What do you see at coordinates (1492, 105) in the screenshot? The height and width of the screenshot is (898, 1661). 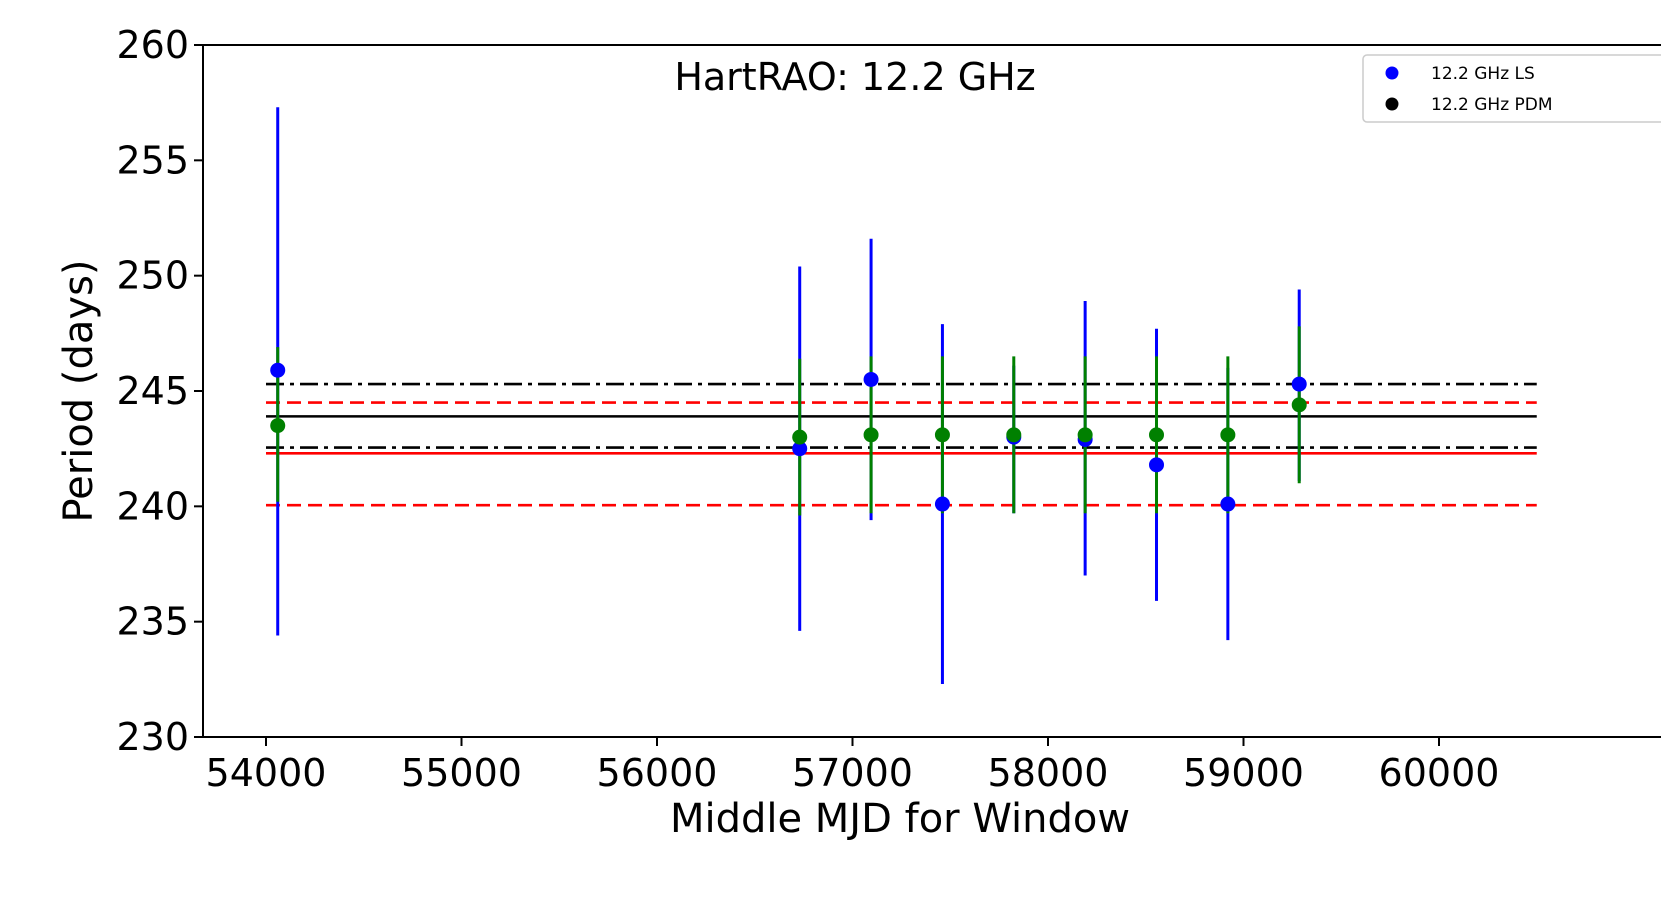 I see `legend-label-pdm: 12.2 GHz PDM` at bounding box center [1492, 105].